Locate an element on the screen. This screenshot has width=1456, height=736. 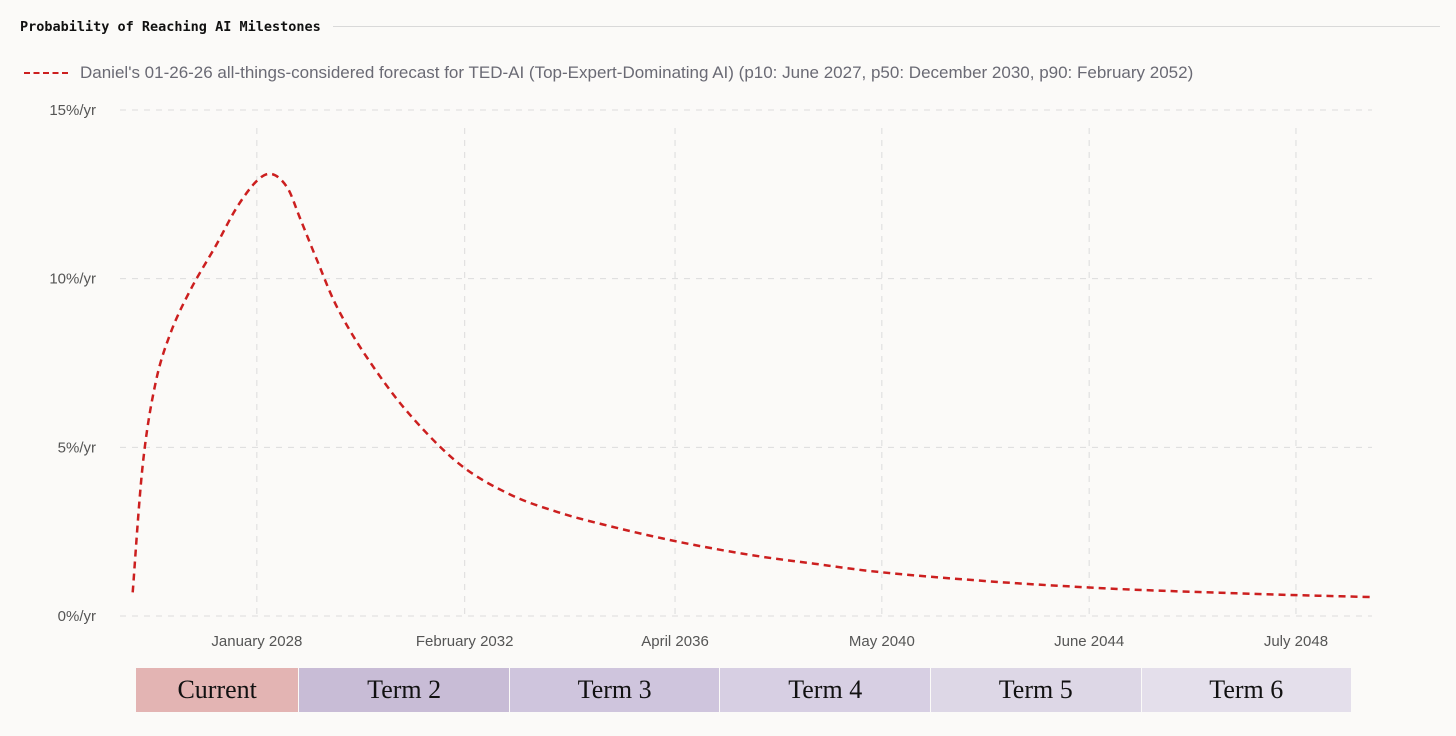
y-axis-labels: 0%/yr 5%/yr 10%/yr 15%/yr is located at coordinates (72, 363).